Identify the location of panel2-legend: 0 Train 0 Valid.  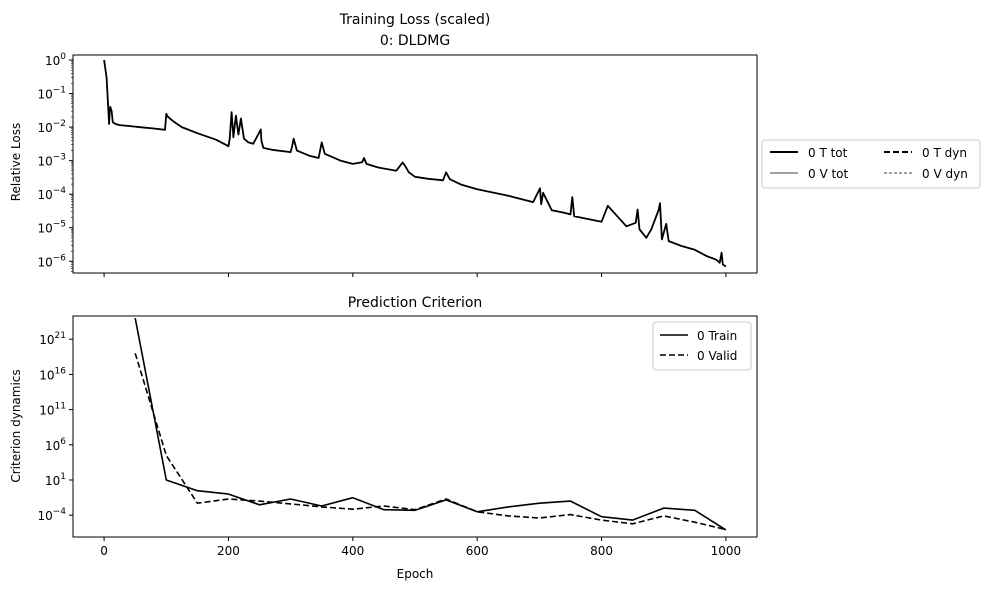
(702, 346).